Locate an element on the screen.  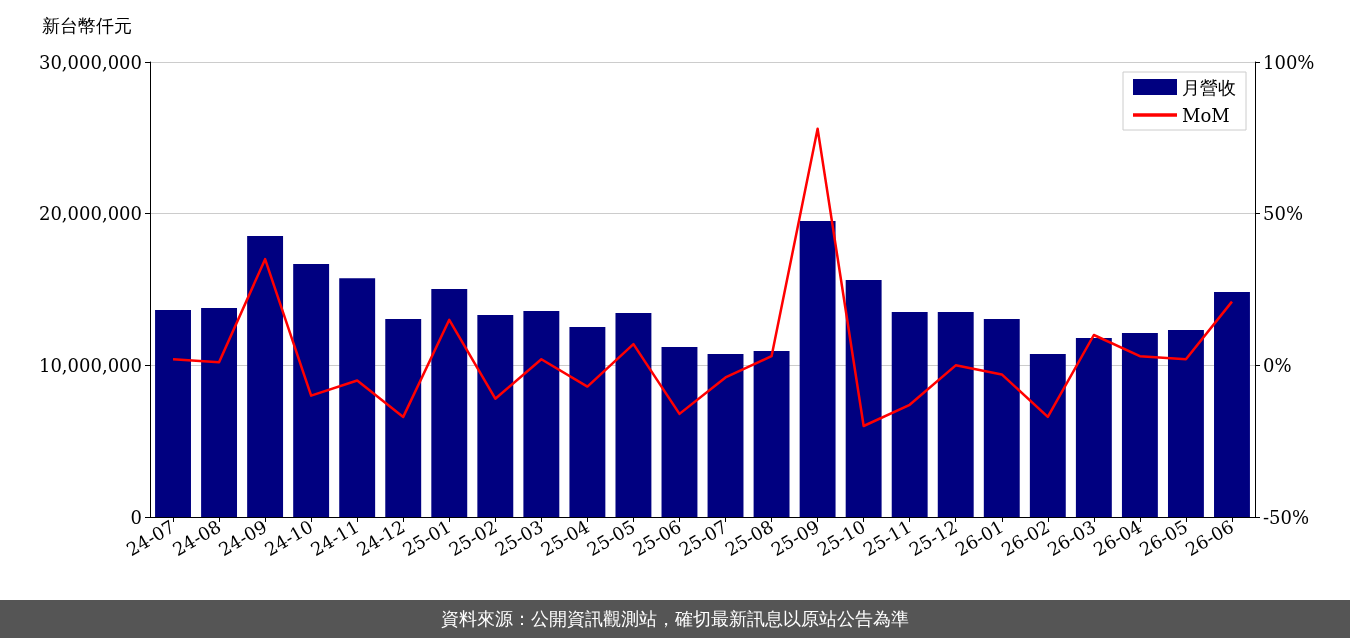
y-tick-label: 20,000,000 is located at coordinates (90, 214).